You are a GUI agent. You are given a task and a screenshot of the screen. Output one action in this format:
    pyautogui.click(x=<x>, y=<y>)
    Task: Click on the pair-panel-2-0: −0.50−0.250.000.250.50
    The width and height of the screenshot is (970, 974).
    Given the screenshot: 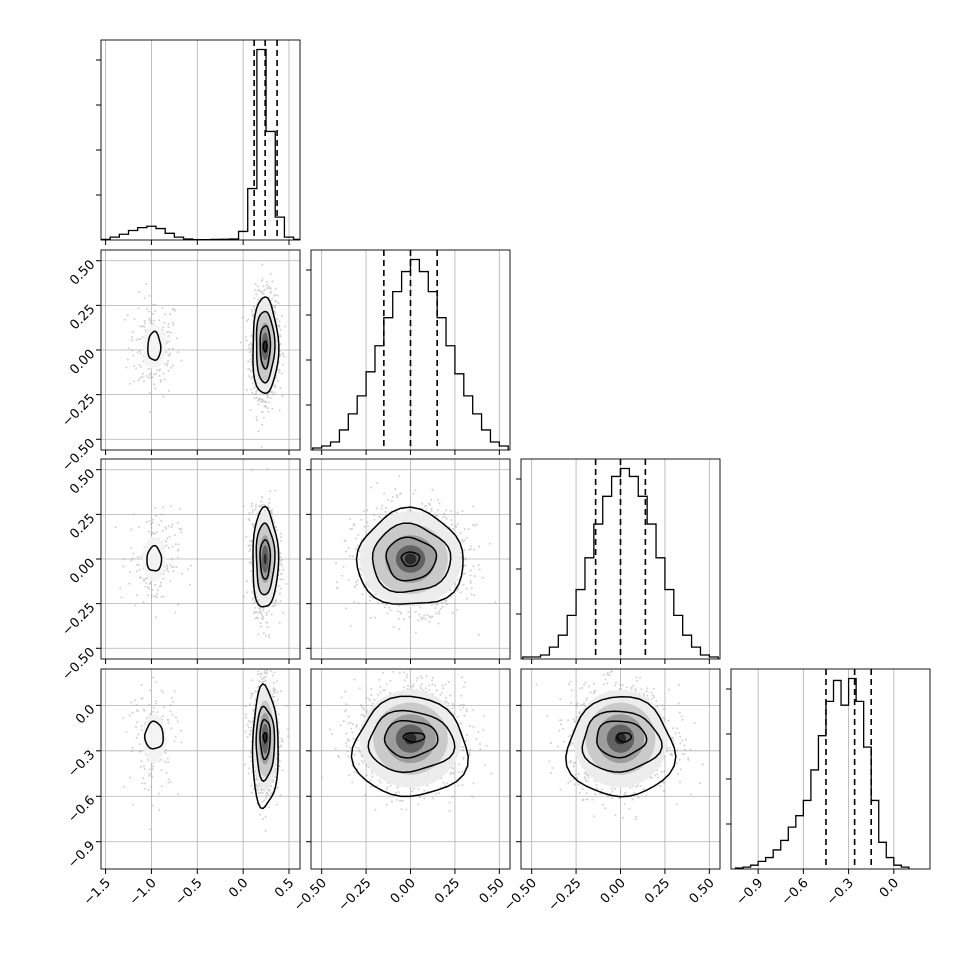 What is the action you would take?
    pyautogui.click(x=180, y=571)
    